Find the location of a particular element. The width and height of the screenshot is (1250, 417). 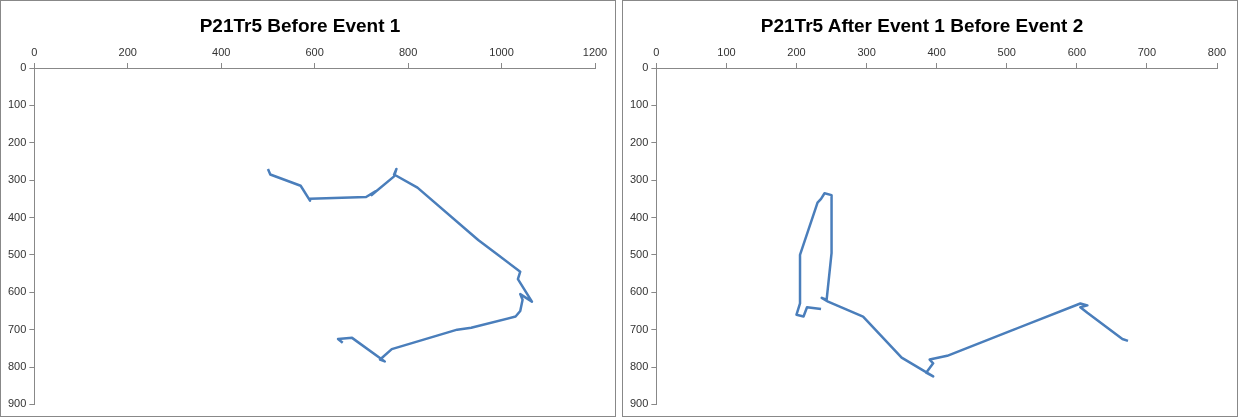

x-tick-label: 1200 is located at coordinates (595, 52).